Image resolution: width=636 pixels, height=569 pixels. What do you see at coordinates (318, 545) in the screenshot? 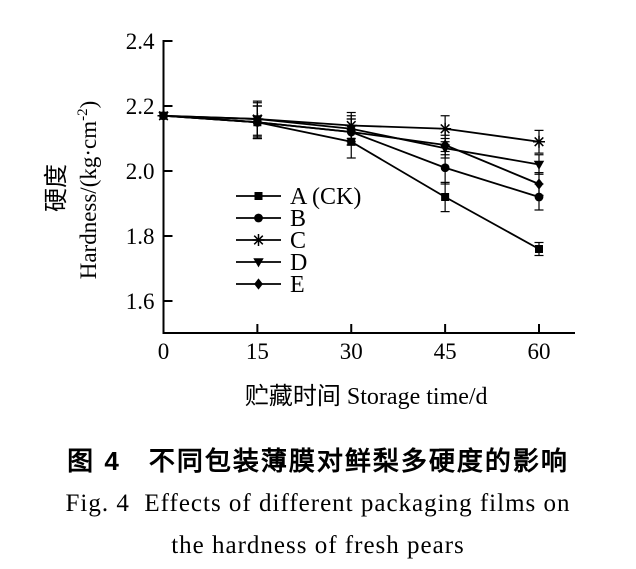
I see `caption-en-line2: the hardness of fresh pears` at bounding box center [318, 545].